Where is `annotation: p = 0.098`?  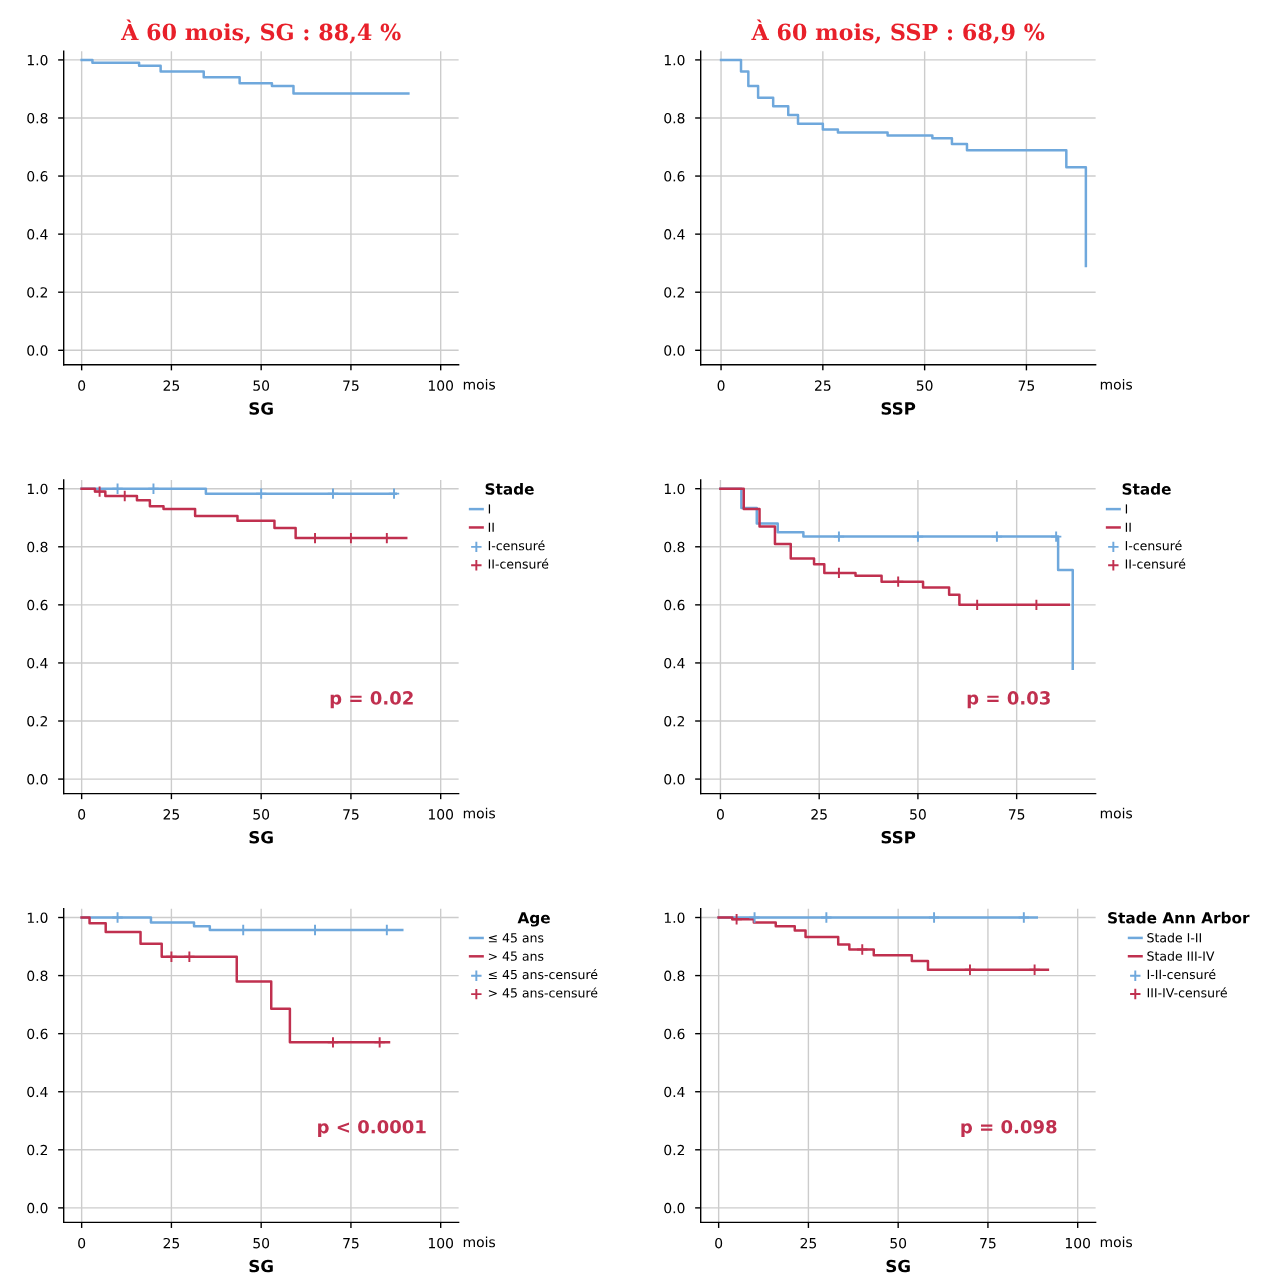
annotation: p = 0.098 is located at coordinates (1009, 1128).